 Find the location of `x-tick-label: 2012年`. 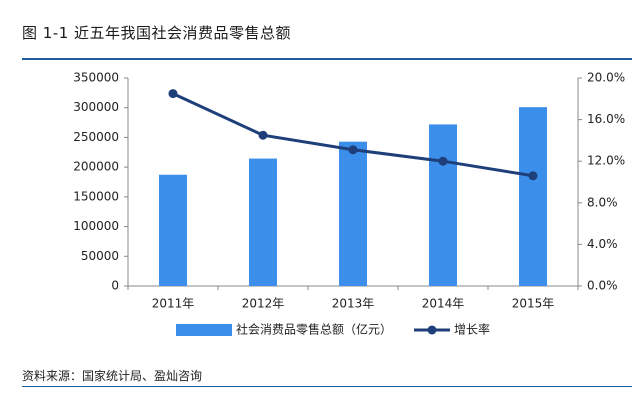

x-tick-label: 2012年 is located at coordinates (263, 304).